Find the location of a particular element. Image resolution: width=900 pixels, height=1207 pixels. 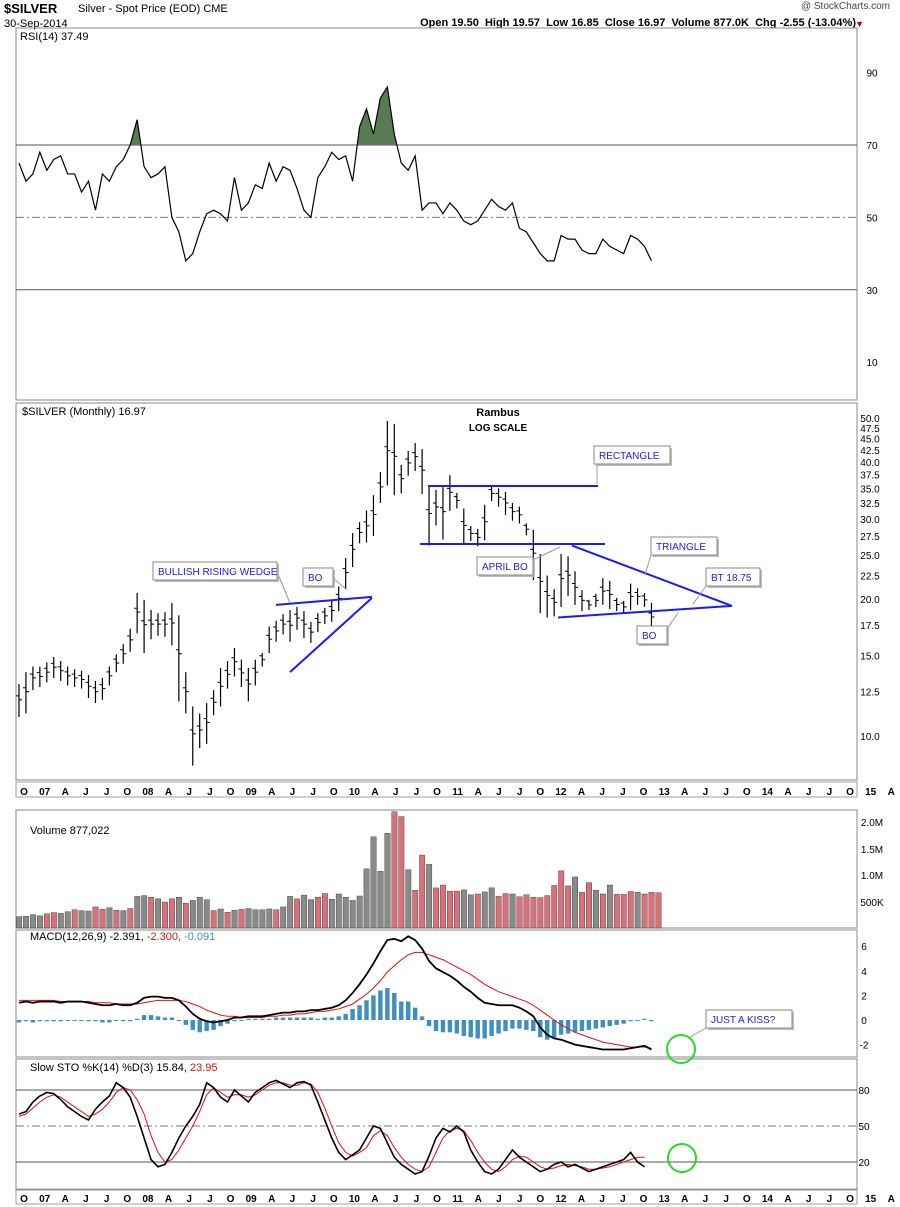

sto-y-tick: 80 is located at coordinates (864, 1091).